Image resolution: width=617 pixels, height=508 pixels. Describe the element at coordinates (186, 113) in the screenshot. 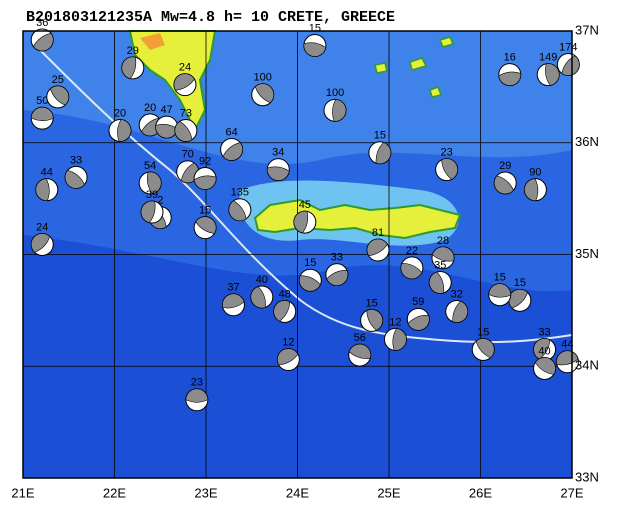

I see `event-depth: 73` at that location.